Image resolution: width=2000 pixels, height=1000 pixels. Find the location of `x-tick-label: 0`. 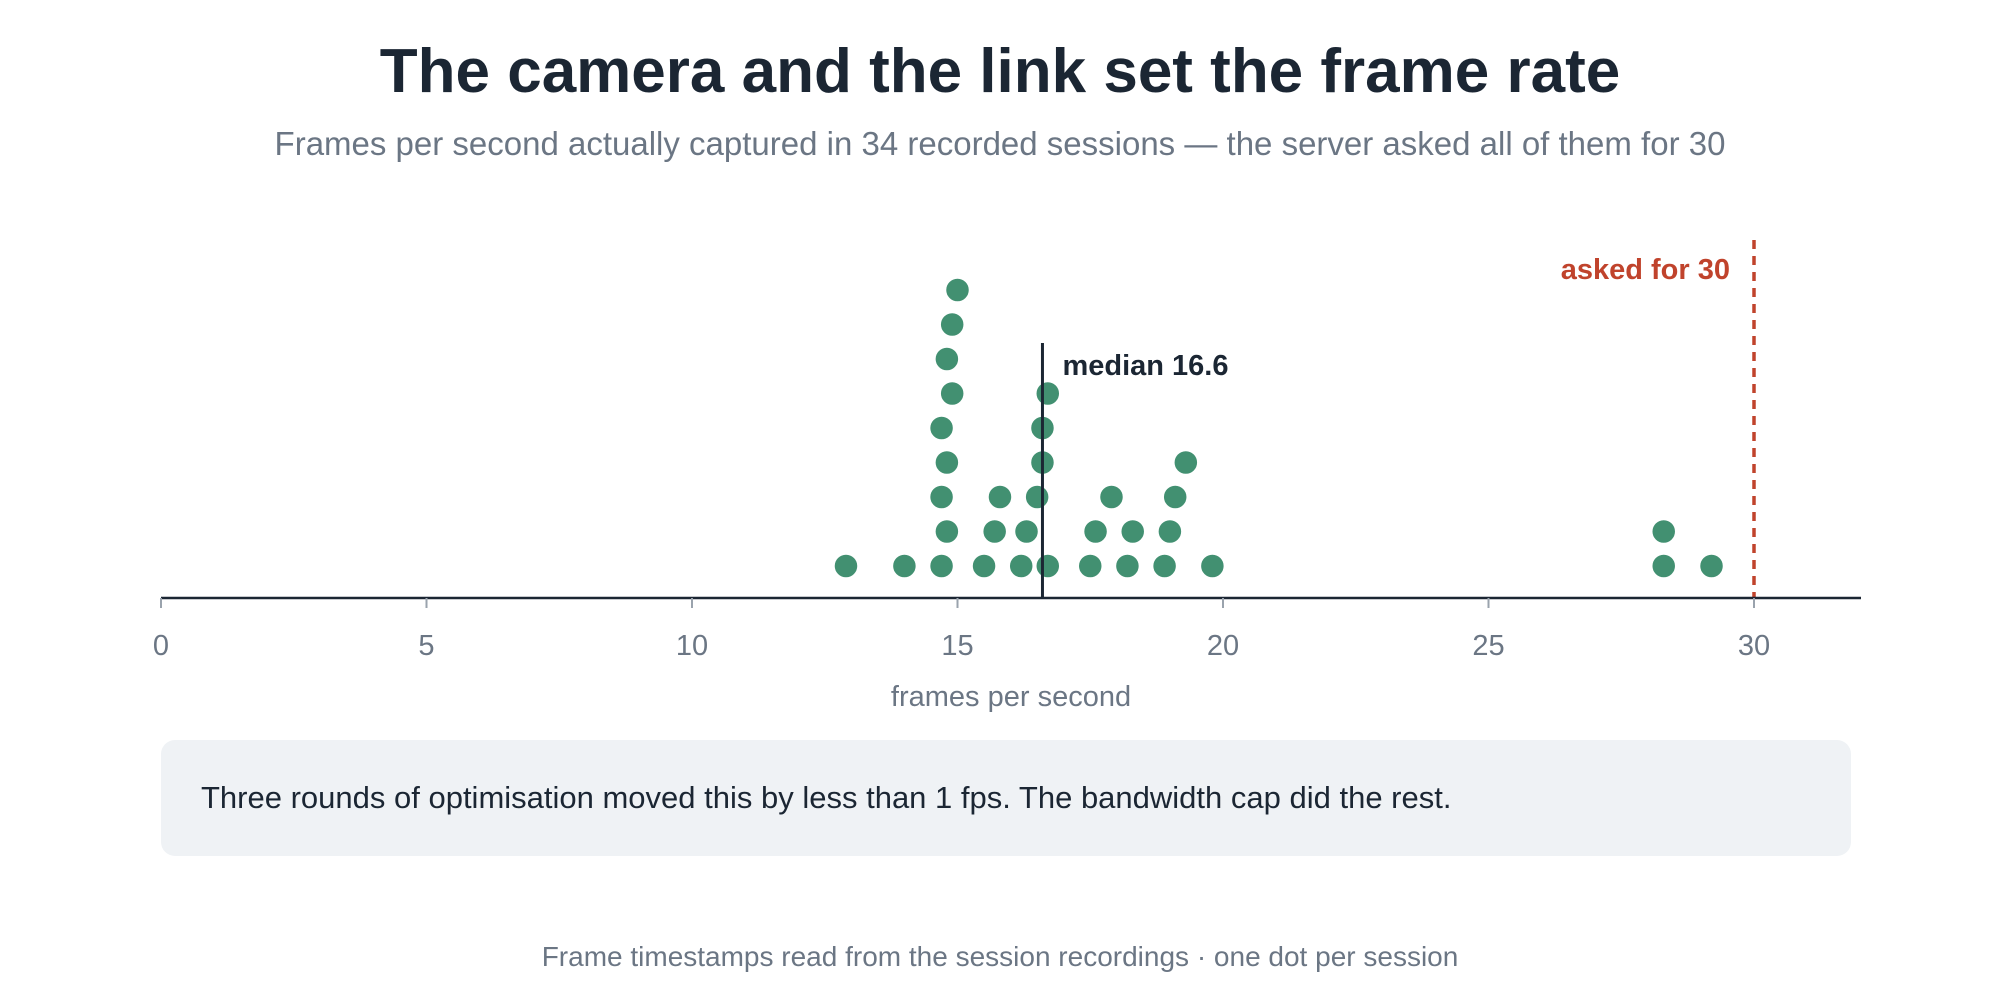

x-tick-label: 0 is located at coordinates (161, 646).